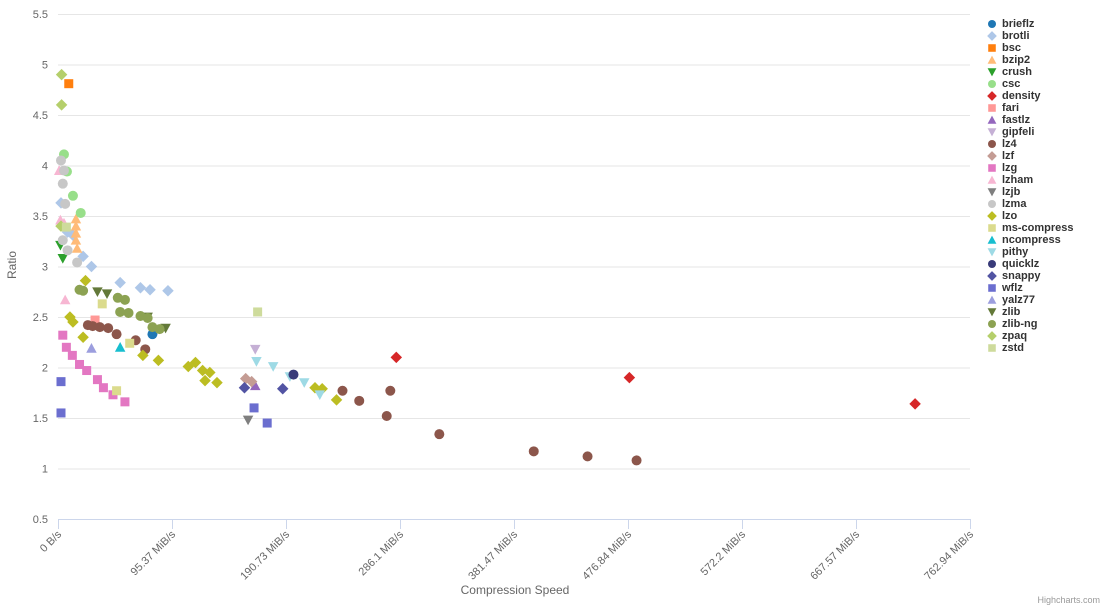 This screenshot has width=1108, height=610. I want to click on data-point-gipfeli, so click(255, 349).